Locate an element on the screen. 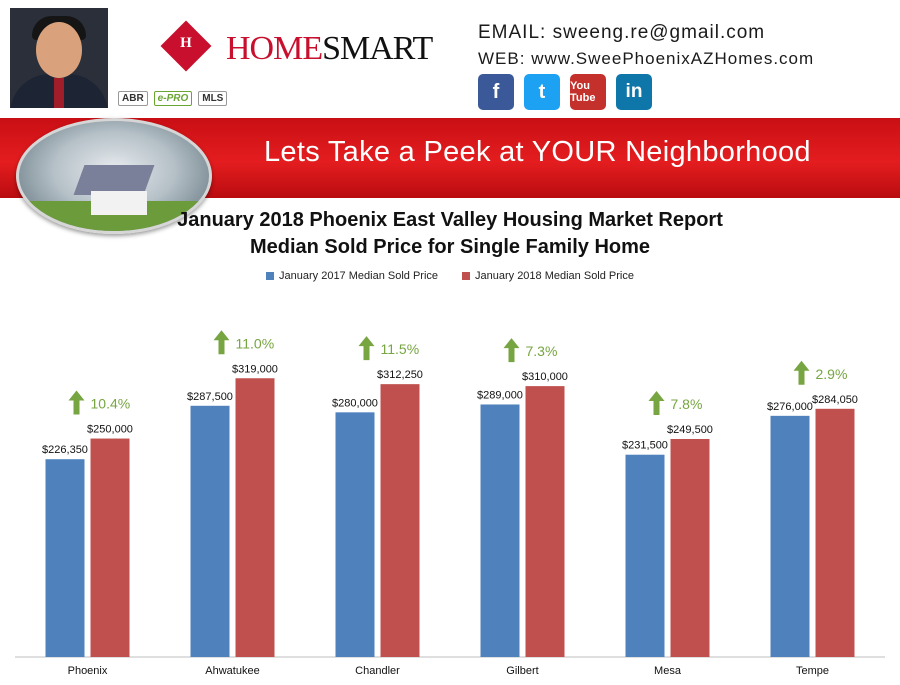 This screenshot has width=900, height=685. change-label-mesa: 7.8% is located at coordinates (687, 404).